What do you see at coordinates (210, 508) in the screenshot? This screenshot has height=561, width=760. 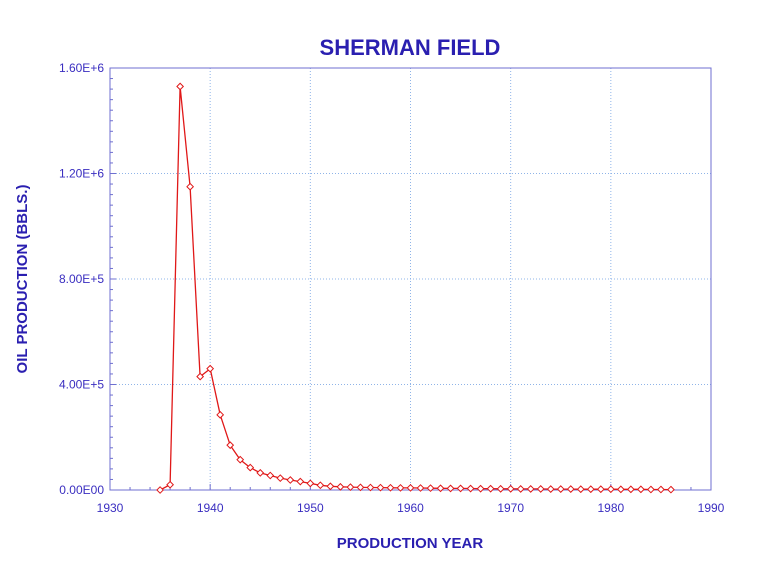 I see `x-tick-label: 1940` at bounding box center [210, 508].